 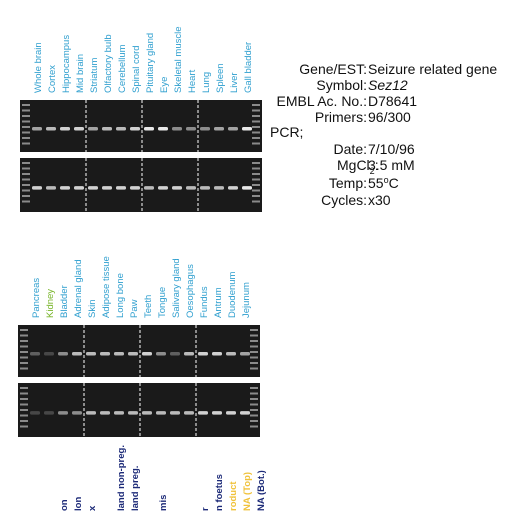 I want to click on lane-label: Tongue, so click(x=162, y=302).